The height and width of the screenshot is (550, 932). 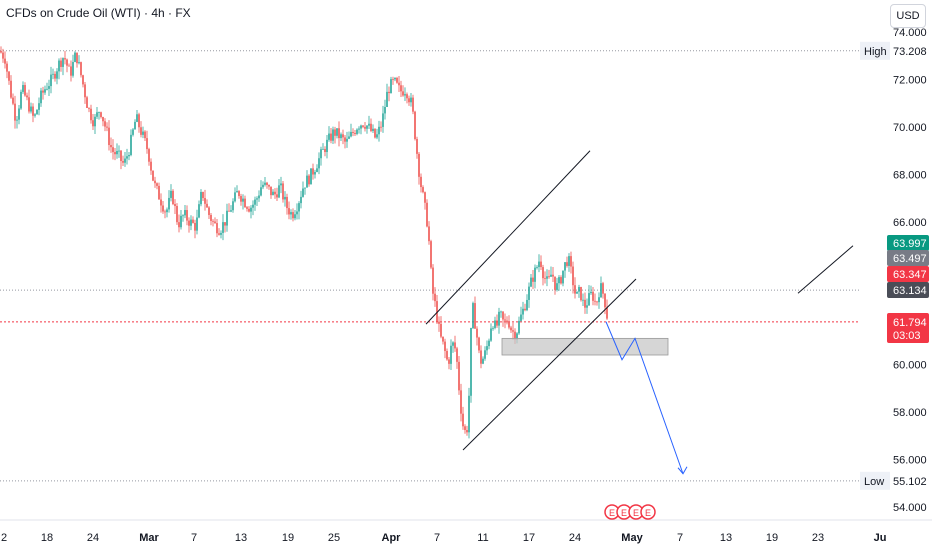 What do you see at coordinates (149, 538) in the screenshot?
I see `time-tick-label: Mar` at bounding box center [149, 538].